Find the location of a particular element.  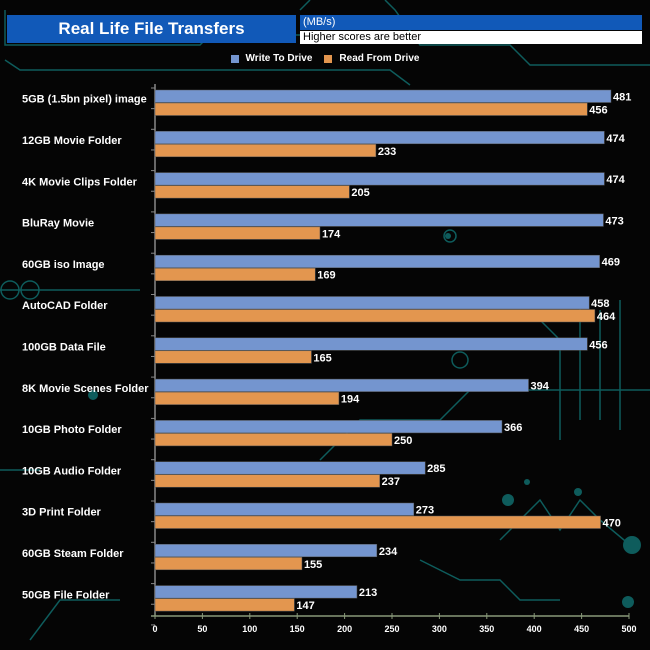

data-label: 464 is located at coordinates (606, 317).